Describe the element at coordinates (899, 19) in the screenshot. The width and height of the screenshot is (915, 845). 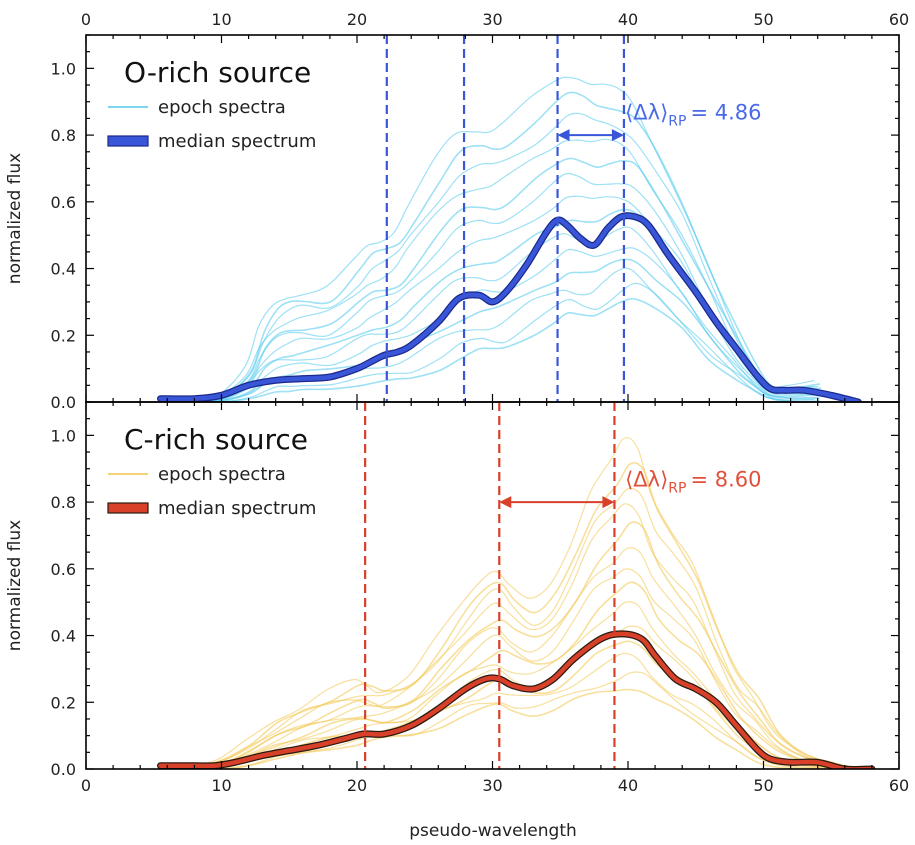
I see `x-tick-label-top: 60` at that location.